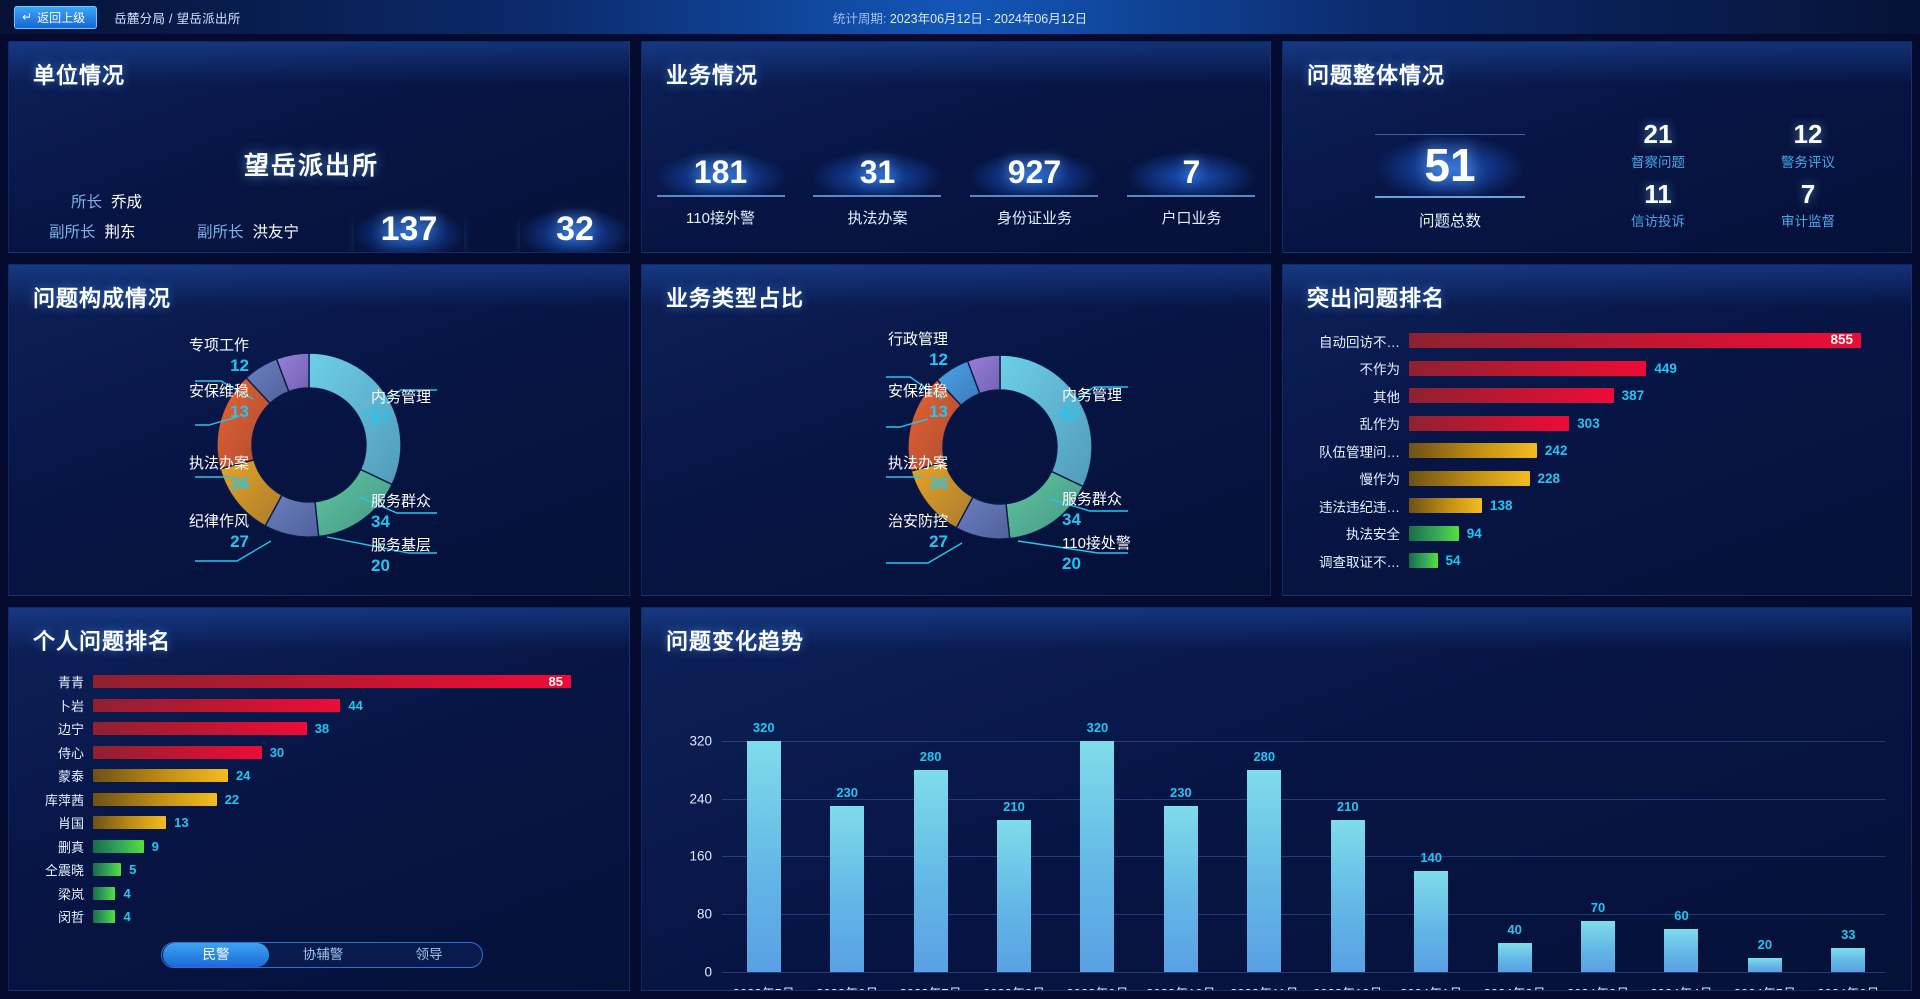 The height and width of the screenshot is (999, 1920). I want to click on bar-row: 肖国 13, so click(317, 823).